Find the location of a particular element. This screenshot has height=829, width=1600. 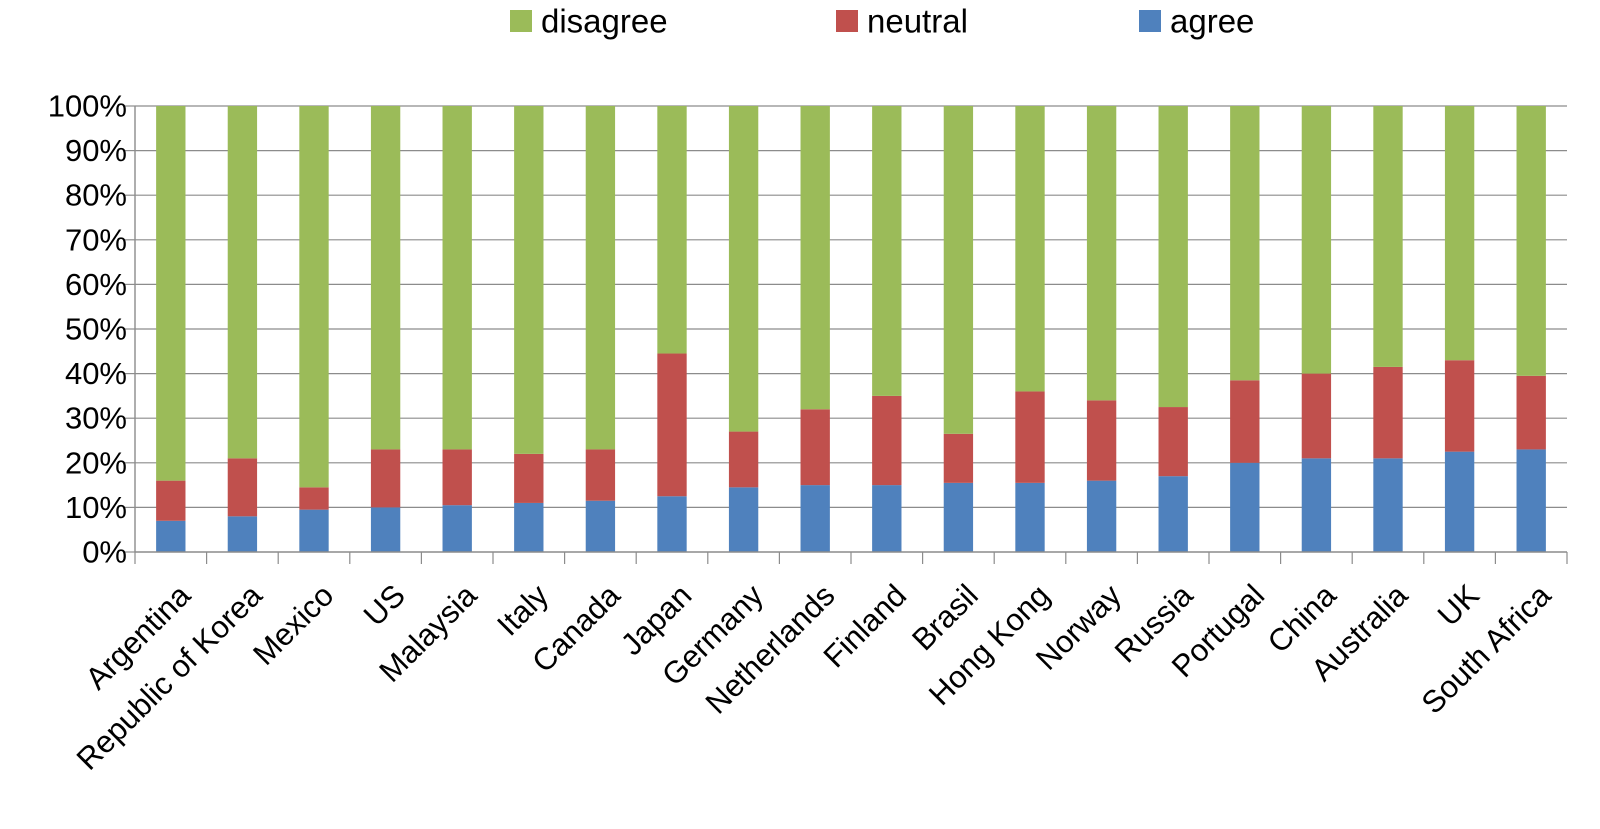

y-tick-label: 20% is located at coordinates (96, 462).